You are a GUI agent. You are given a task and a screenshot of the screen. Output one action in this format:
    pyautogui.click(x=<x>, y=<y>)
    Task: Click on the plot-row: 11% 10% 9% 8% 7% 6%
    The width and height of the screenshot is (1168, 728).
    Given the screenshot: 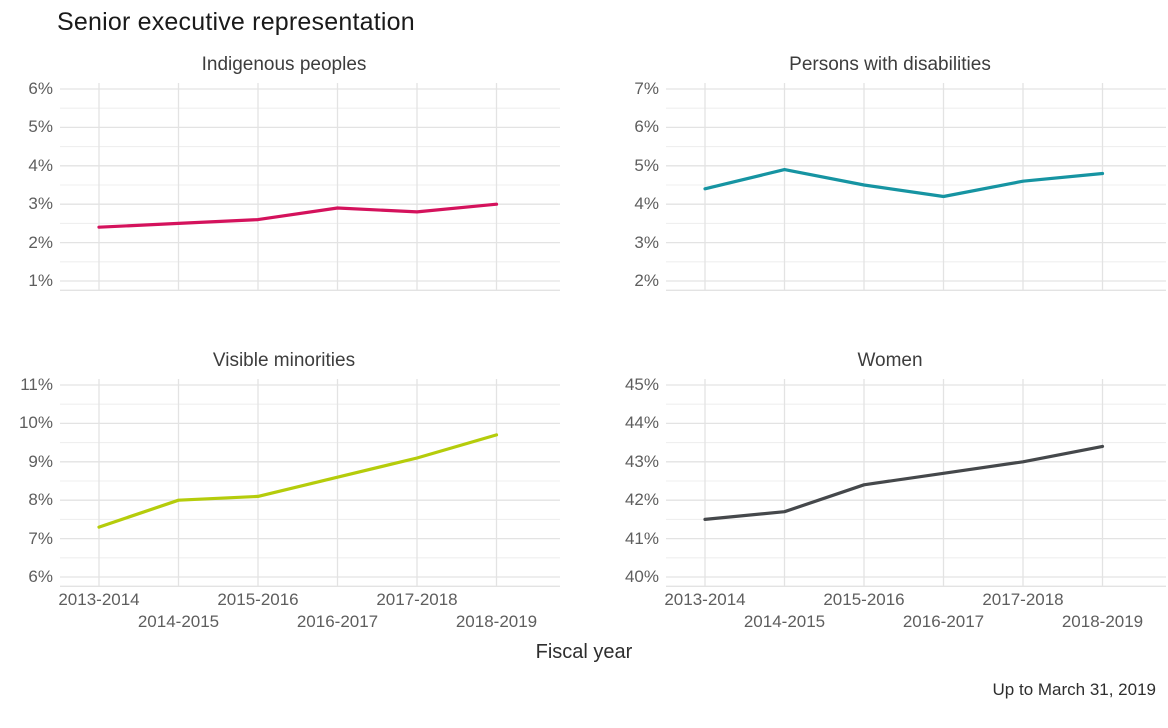 What is the action you would take?
    pyautogui.click(x=284, y=481)
    